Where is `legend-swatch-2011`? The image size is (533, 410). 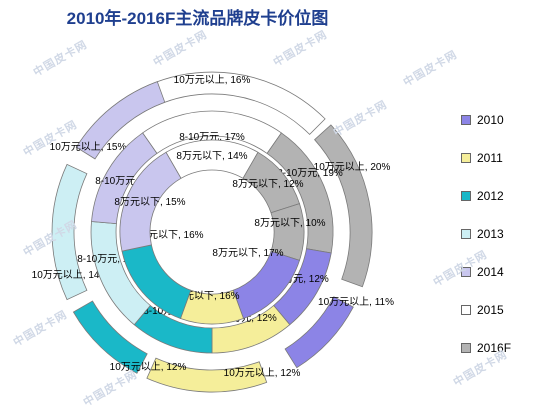
legend-swatch-2011 is located at coordinates (466, 157).